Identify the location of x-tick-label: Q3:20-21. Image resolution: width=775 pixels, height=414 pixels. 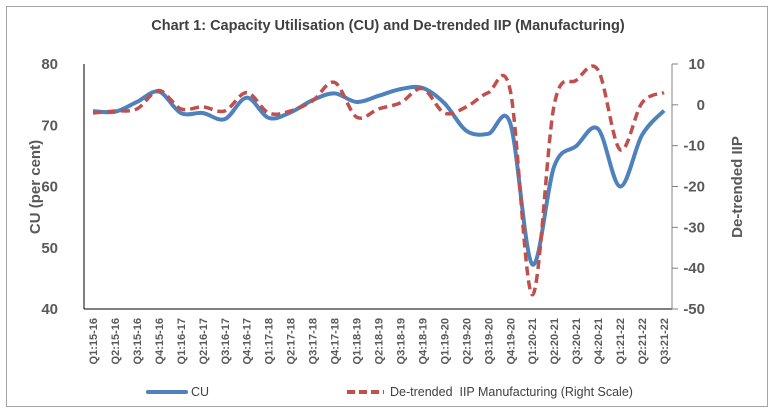
(577, 341).